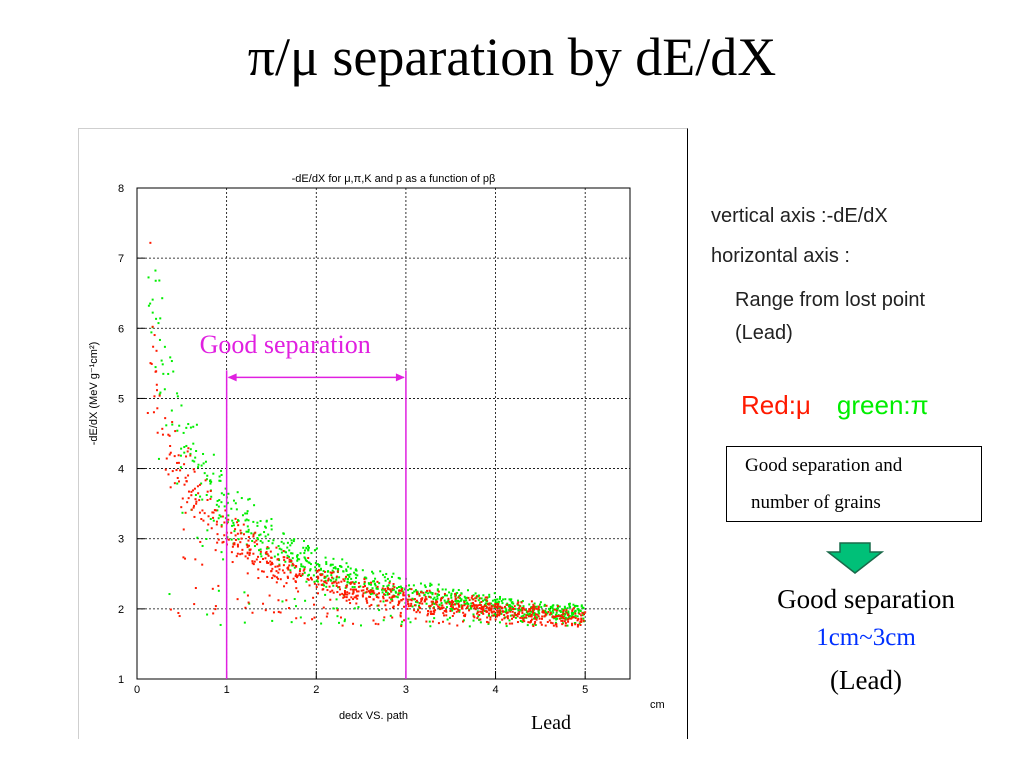  What do you see at coordinates (121, 610) in the screenshot?
I see `y-tick-label: 2` at bounding box center [121, 610].